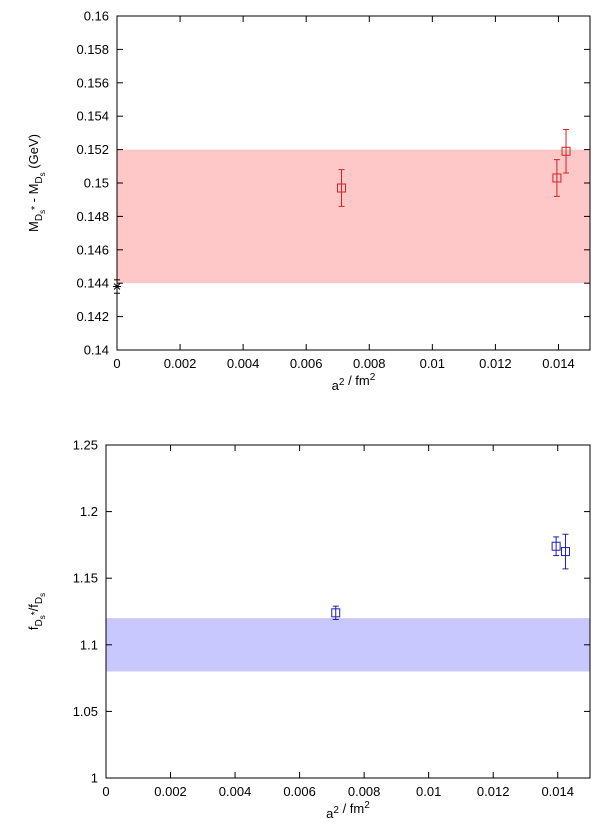 This screenshot has width=608, height=832. What do you see at coordinates (36, 183) in the screenshot?
I see `y-axis-label: MDs* - MDs (GeV)` at bounding box center [36, 183].